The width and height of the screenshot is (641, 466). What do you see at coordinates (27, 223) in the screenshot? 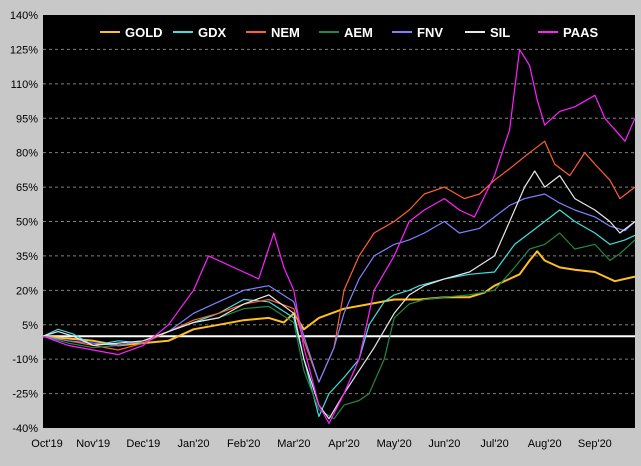
I see `y-tick-label: 50%` at bounding box center [27, 223].